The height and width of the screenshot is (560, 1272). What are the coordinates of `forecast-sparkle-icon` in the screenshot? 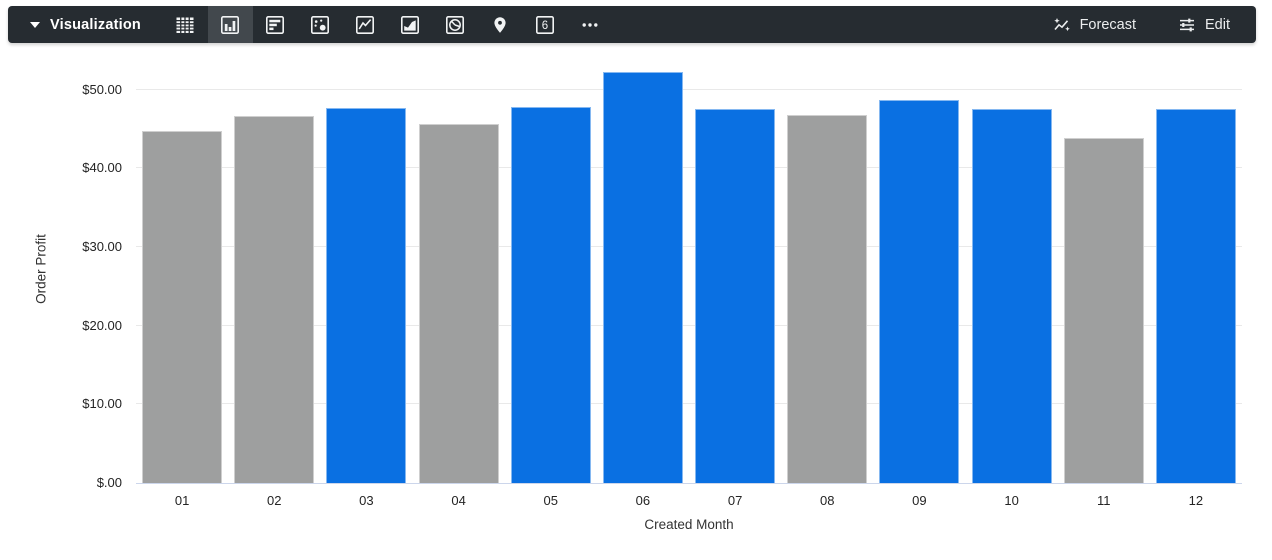 It's located at (1061, 24).